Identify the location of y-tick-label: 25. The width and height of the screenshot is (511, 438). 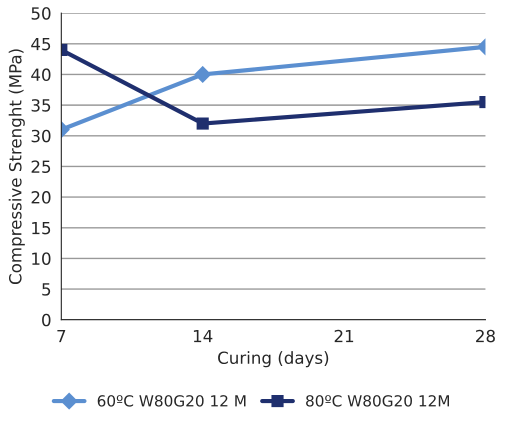
(41, 167).